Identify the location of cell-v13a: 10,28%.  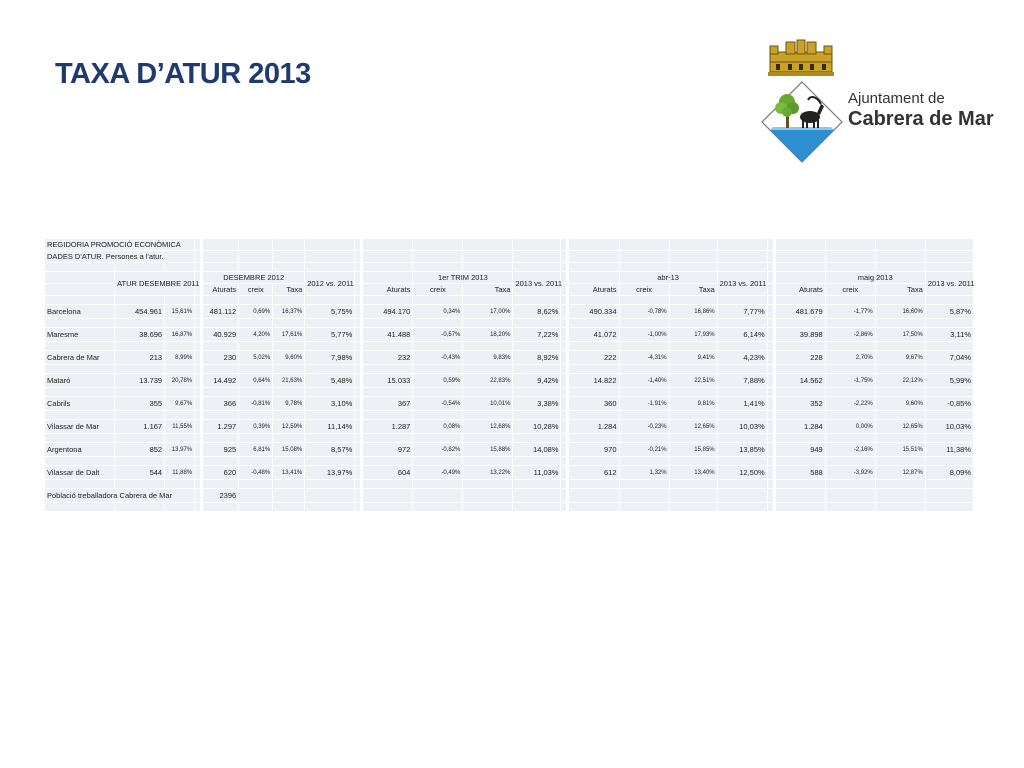
(537, 426).